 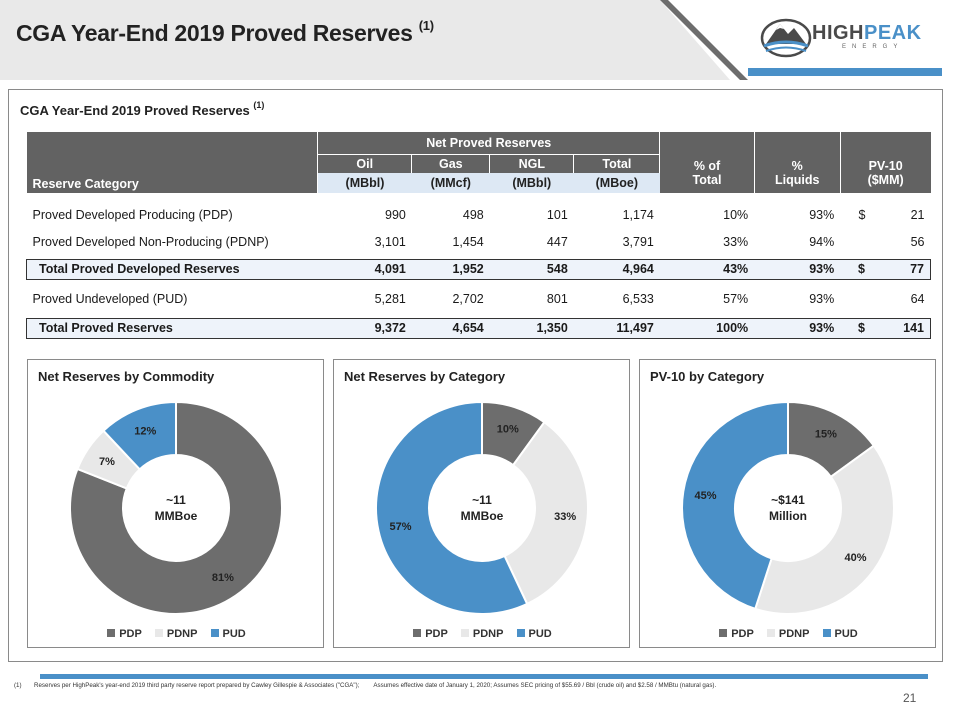 I want to click on total-header: Total, so click(x=617, y=163).